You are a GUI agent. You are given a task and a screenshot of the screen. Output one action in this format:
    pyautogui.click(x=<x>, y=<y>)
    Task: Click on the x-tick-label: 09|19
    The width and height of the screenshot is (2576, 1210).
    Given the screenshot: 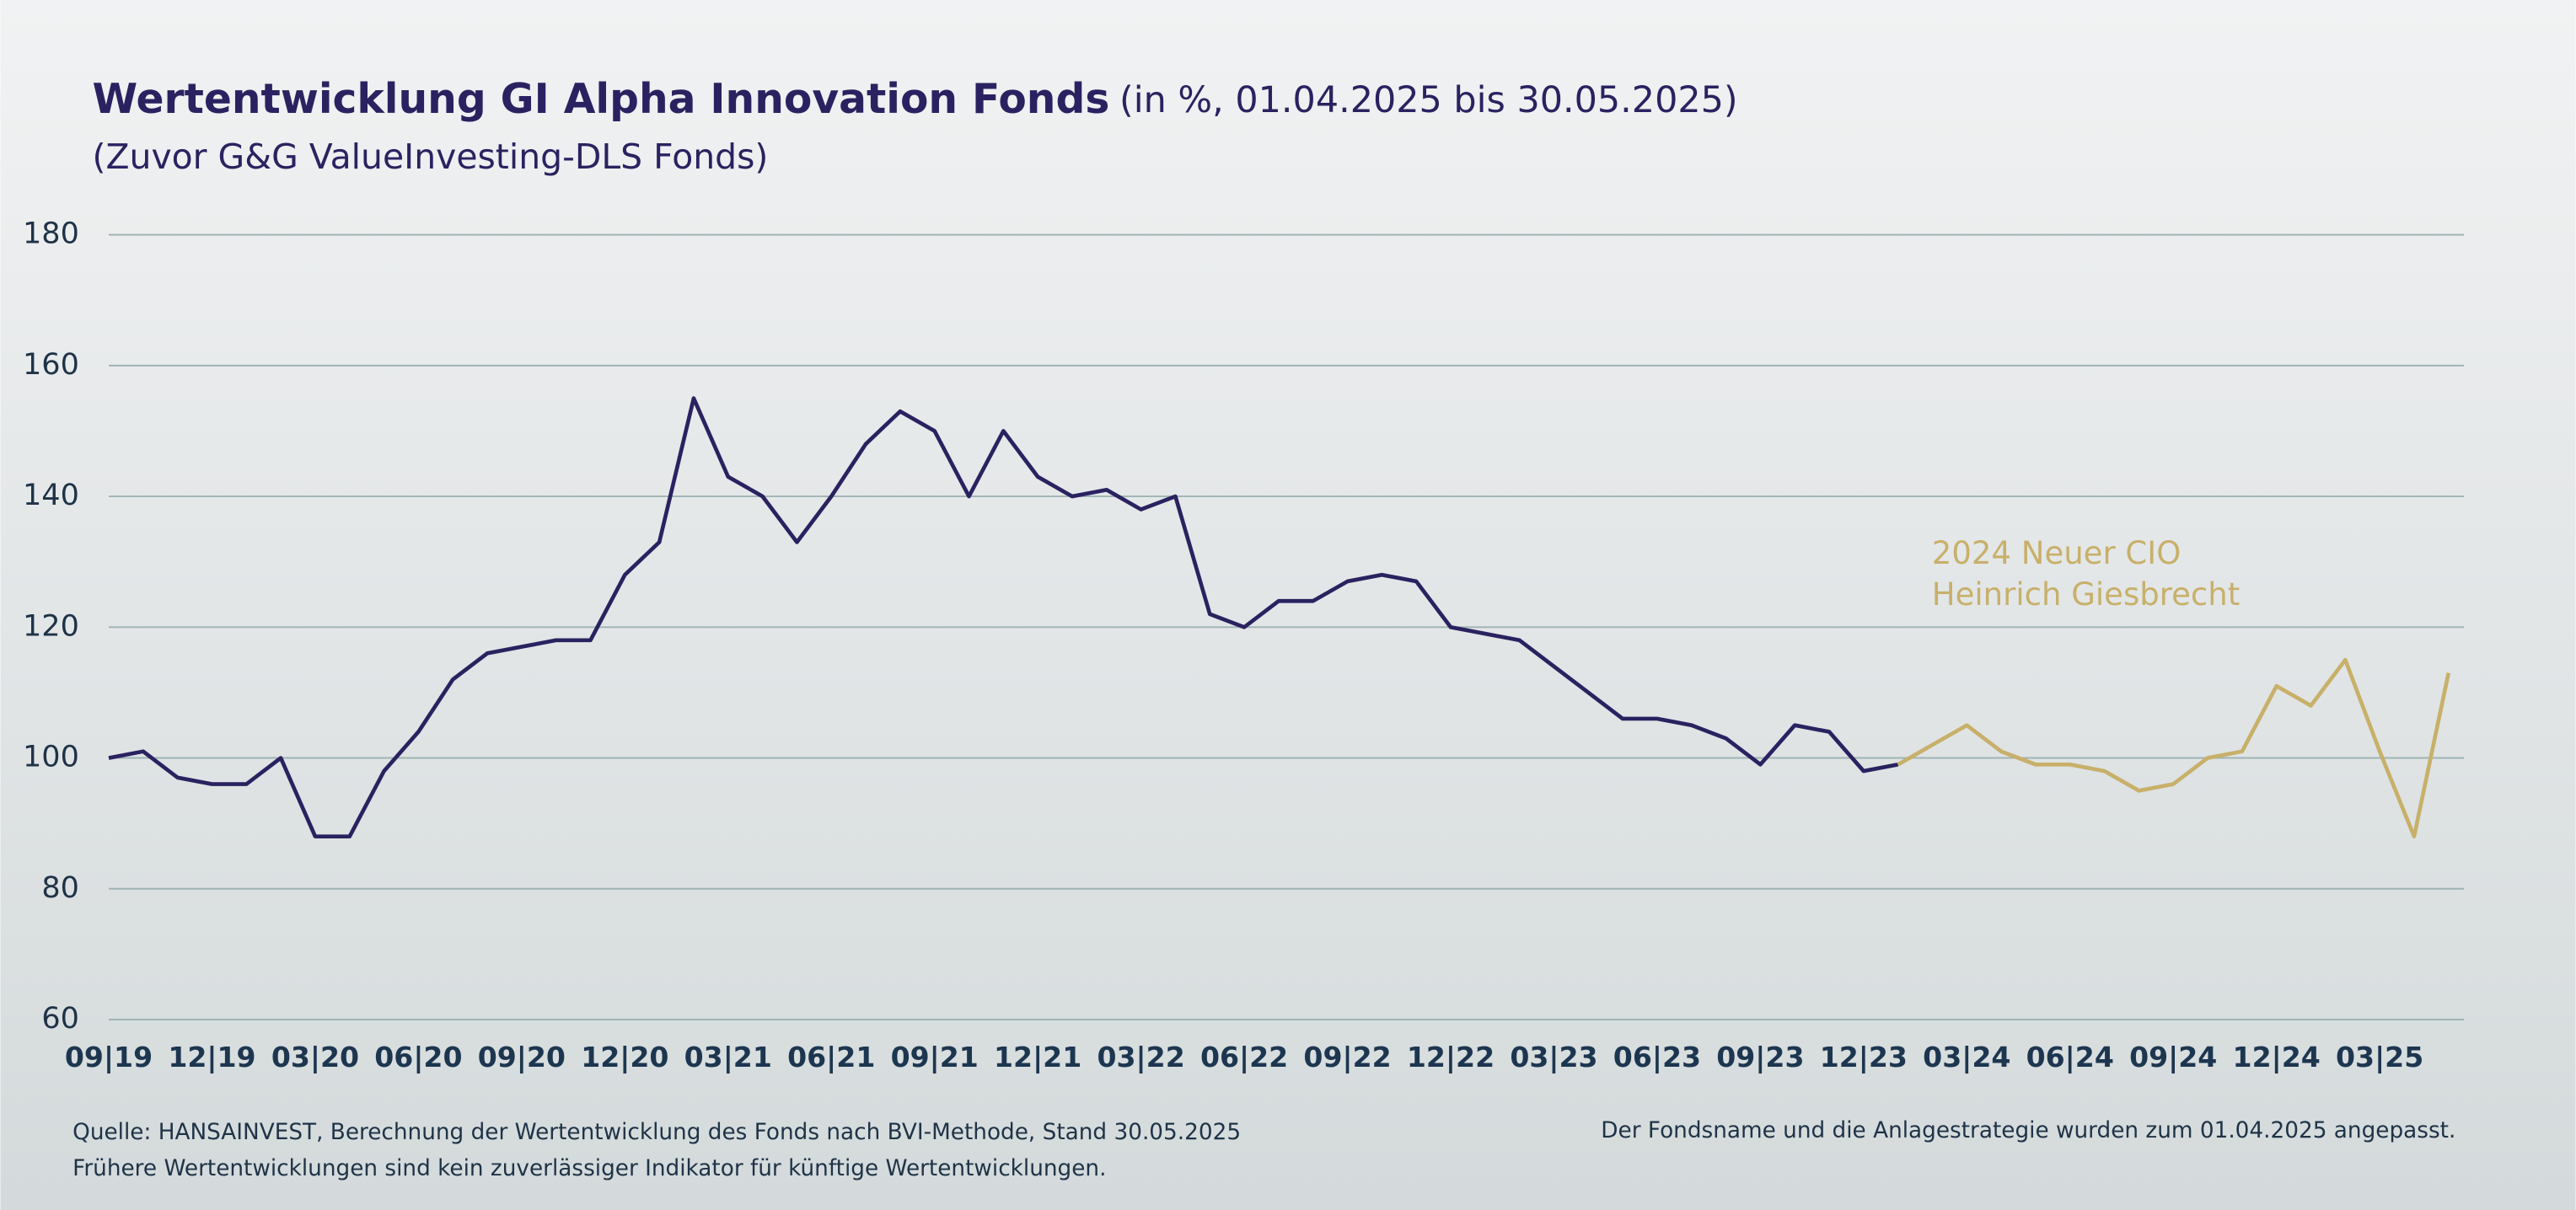 What is the action you would take?
    pyautogui.click(x=109, y=1057)
    